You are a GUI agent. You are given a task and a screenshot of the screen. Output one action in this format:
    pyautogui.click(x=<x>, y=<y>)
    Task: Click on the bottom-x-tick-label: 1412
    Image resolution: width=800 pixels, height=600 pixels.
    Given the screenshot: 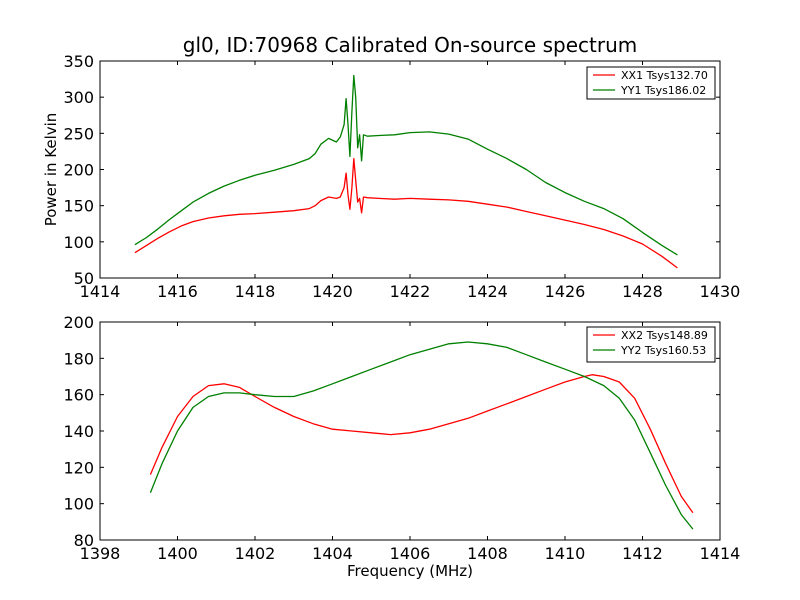 What is the action you would take?
    pyautogui.click(x=642, y=553)
    